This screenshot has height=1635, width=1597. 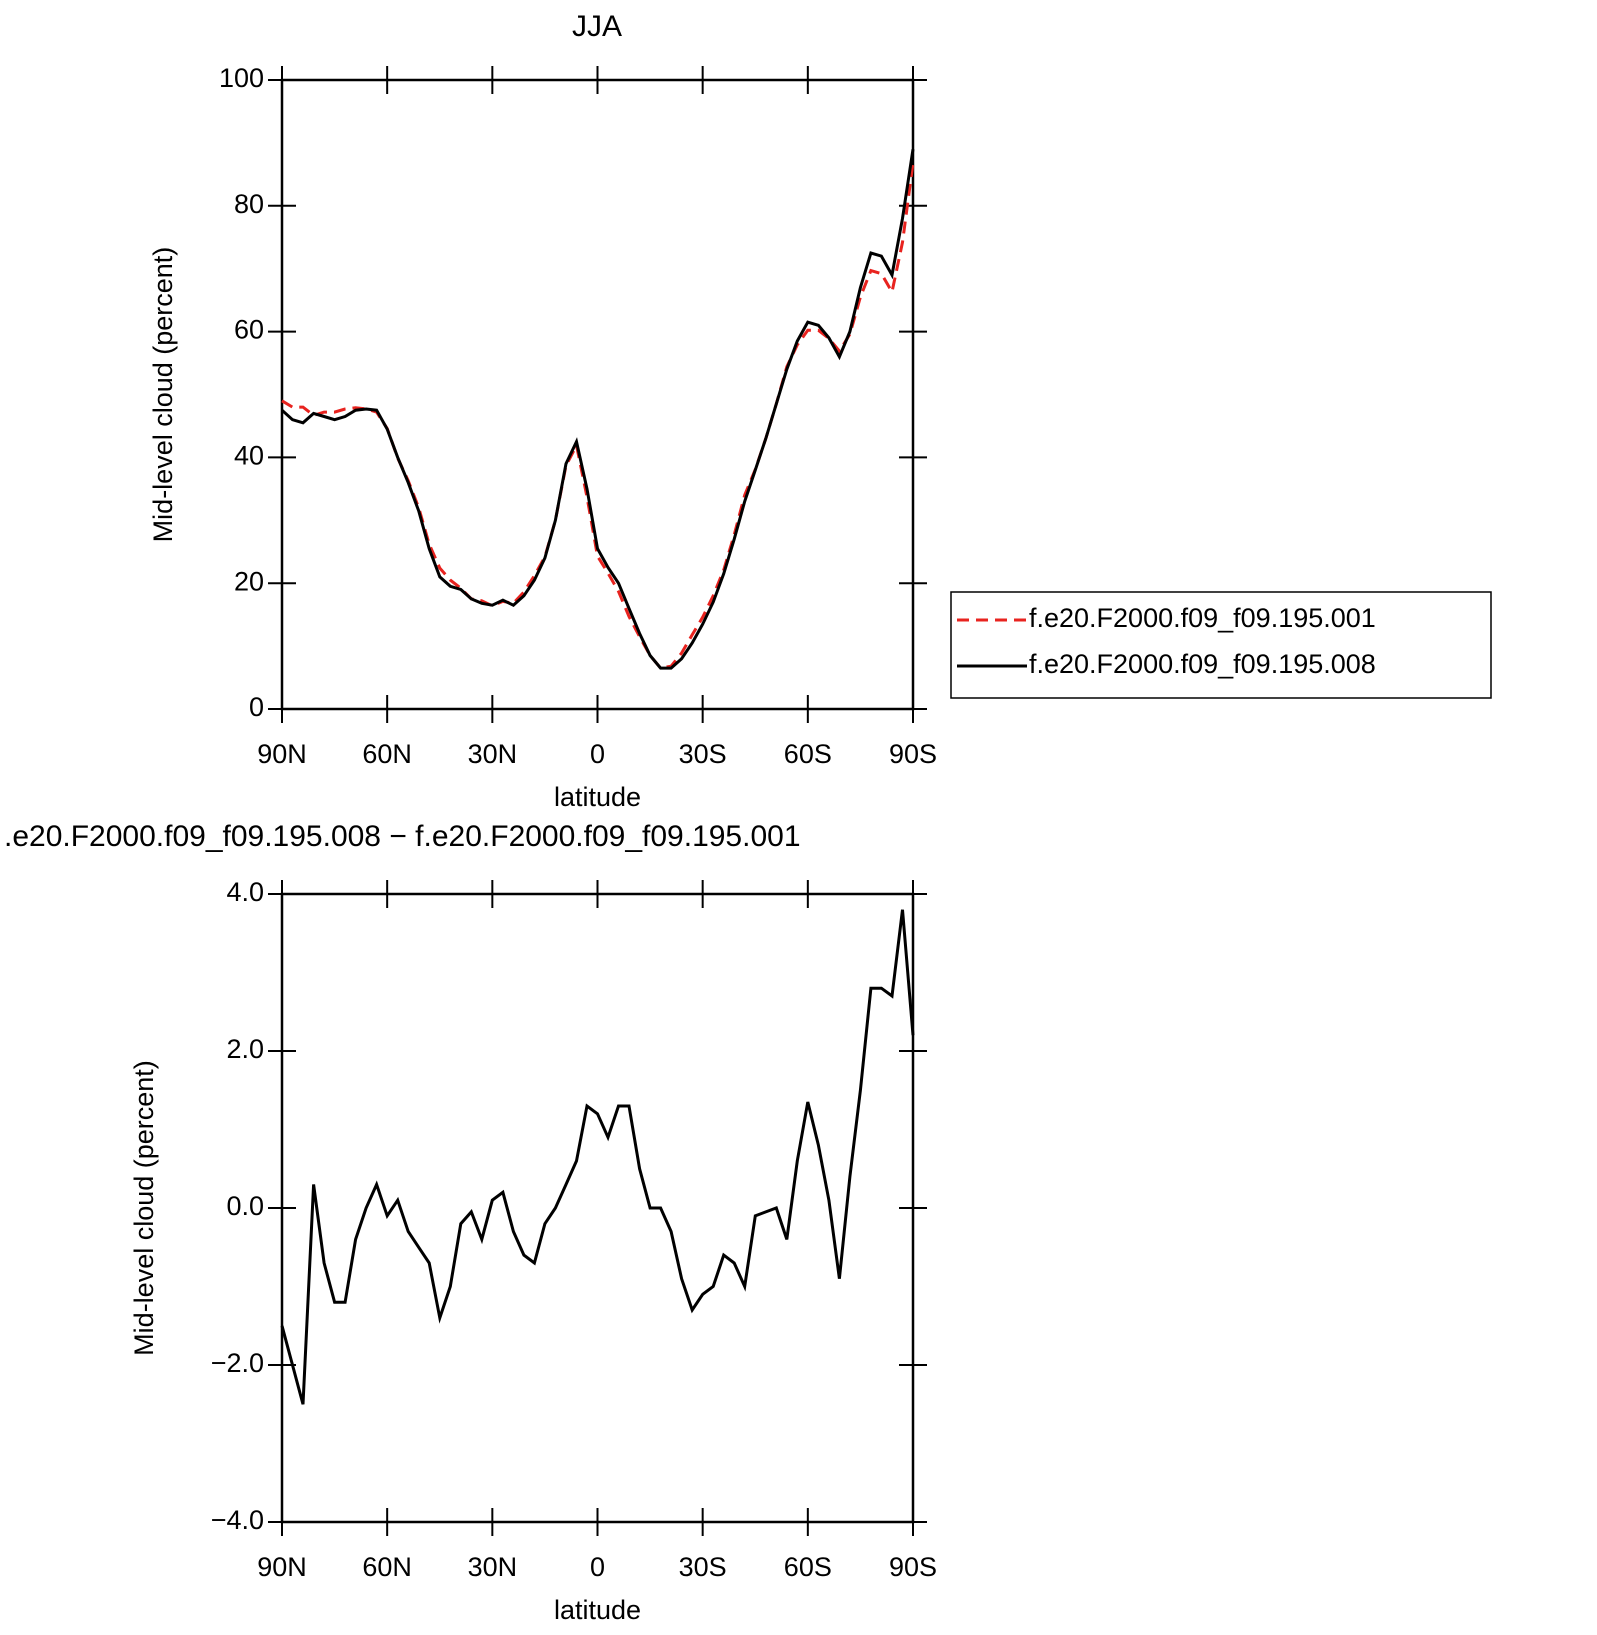 I want to click on y-tick-label: 20, so click(x=249, y=581).